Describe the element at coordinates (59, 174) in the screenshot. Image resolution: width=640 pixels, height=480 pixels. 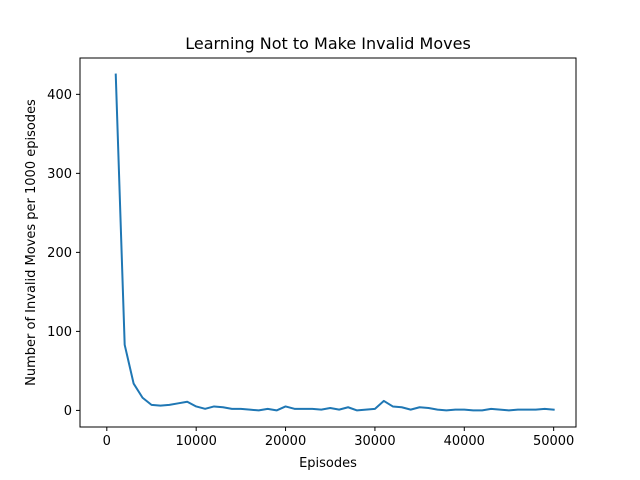
I see `y-tick-label: 300` at that location.